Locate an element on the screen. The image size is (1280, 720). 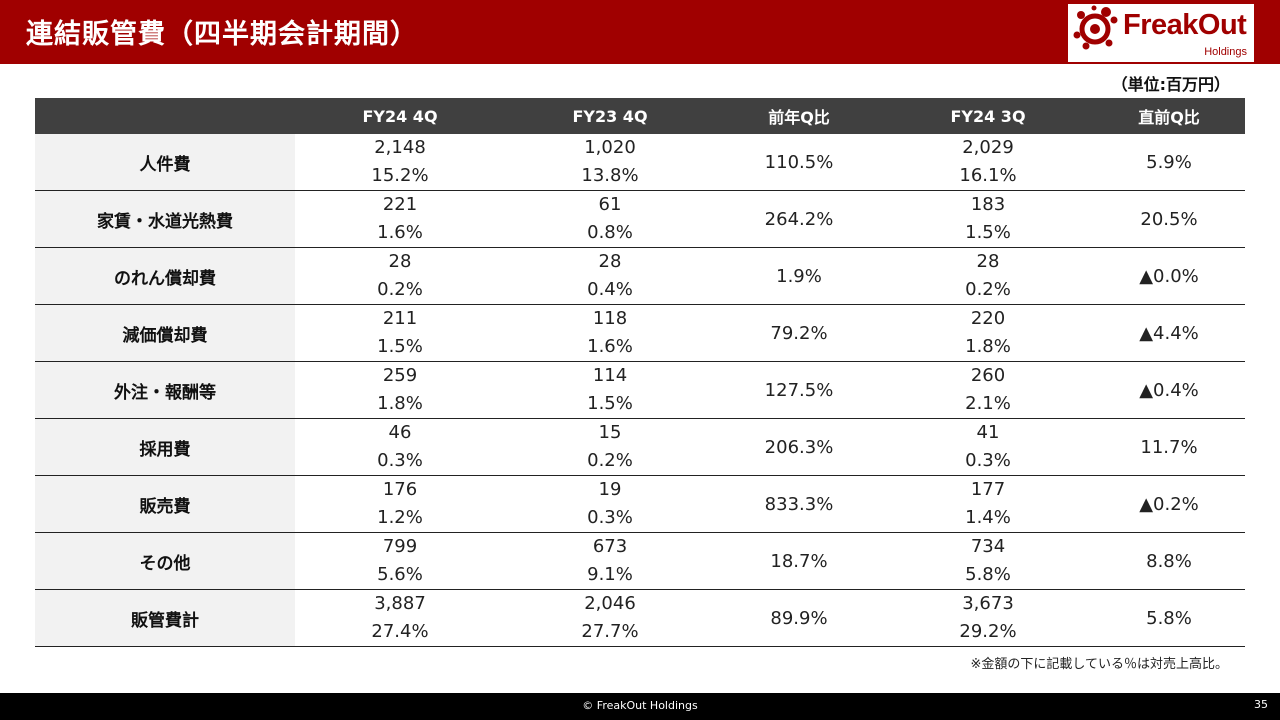
amount-value: 799 is located at coordinates (400, 546).